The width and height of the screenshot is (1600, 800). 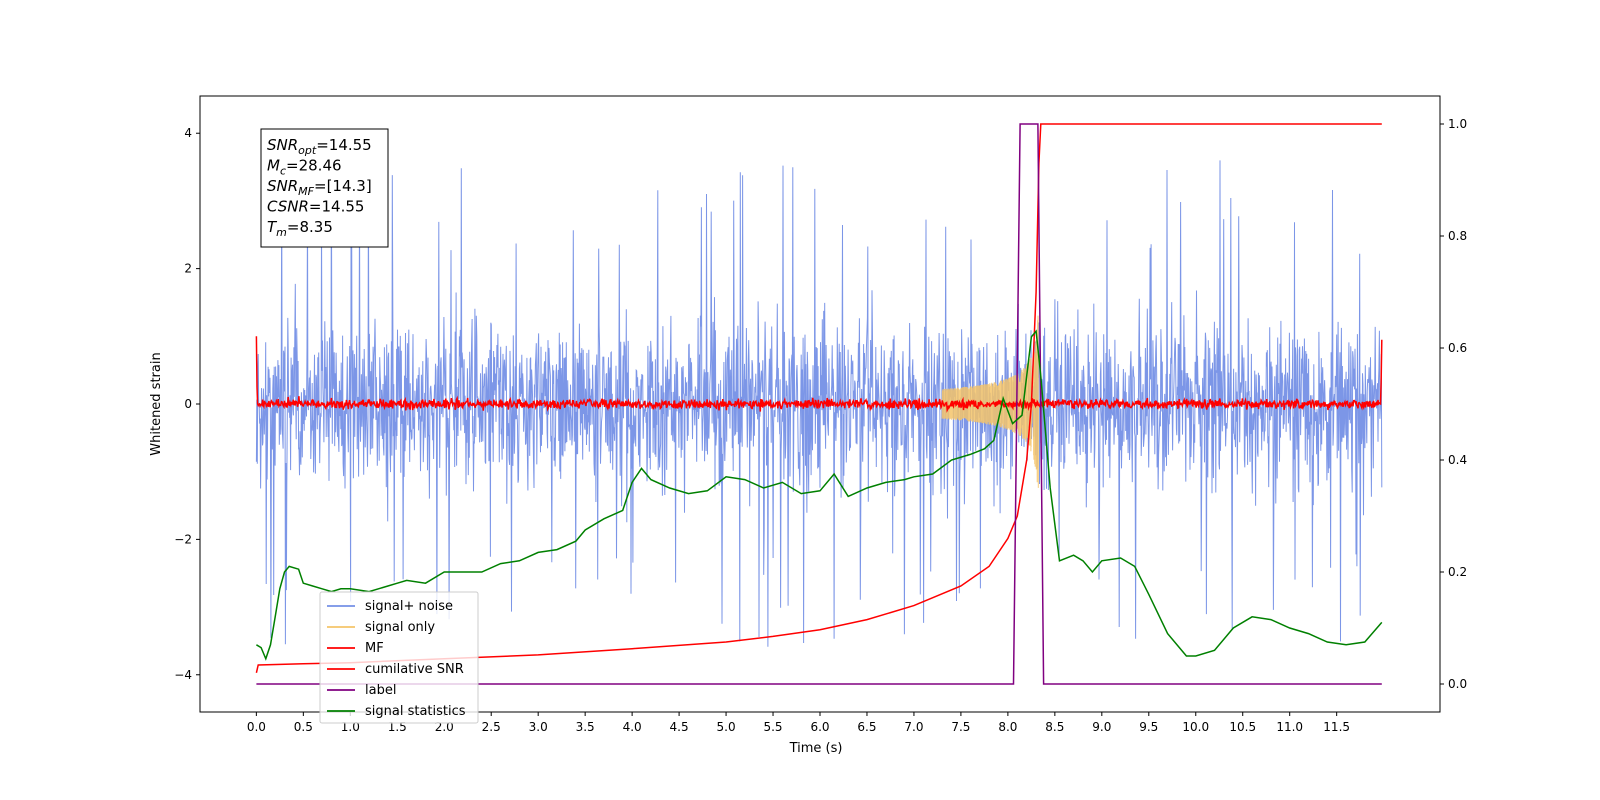 I want to click on y-tick-label-right: 0.2, so click(x=1457, y=572).